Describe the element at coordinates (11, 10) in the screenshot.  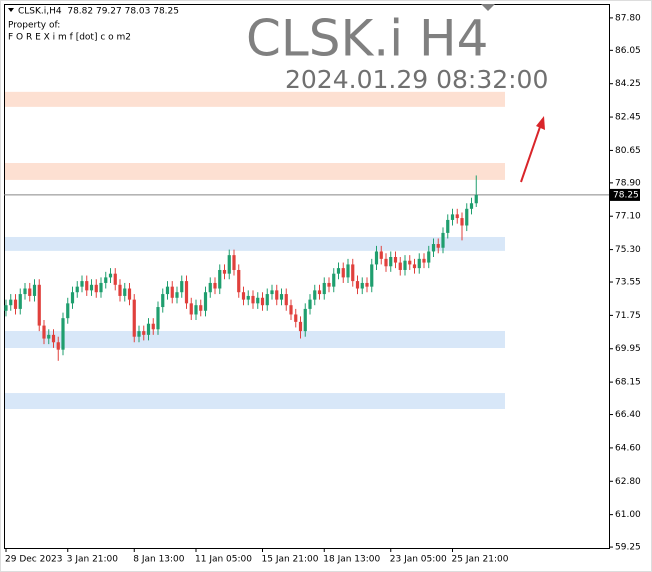
I see `menu-triangle` at that location.